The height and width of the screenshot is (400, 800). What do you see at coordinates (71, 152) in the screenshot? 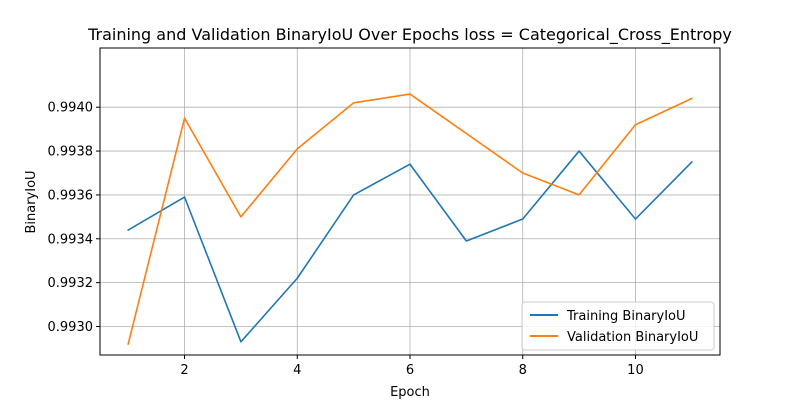
I see `y-tick-label: 0.9938` at bounding box center [71, 152].